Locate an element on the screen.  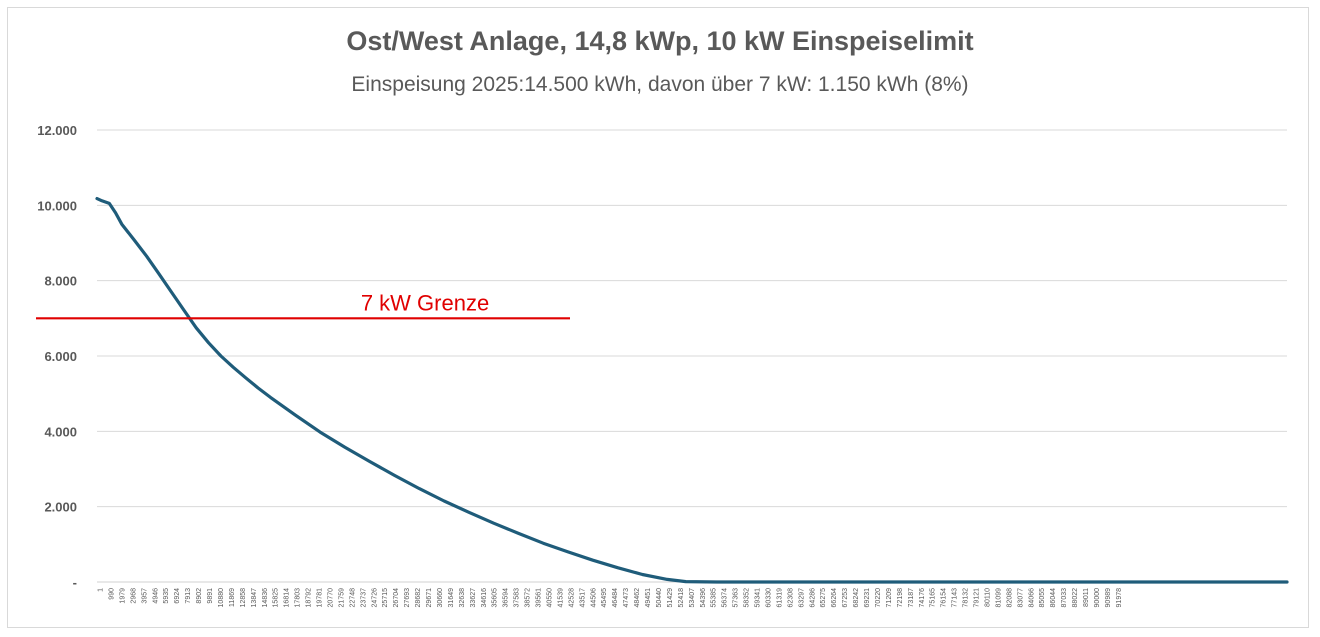
x-tick-label: 51429 is located at coordinates (670, 598).